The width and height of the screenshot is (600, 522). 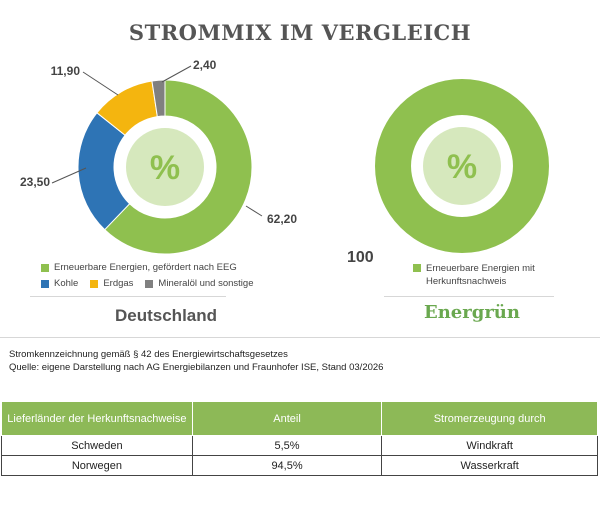 What do you see at coordinates (472, 312) in the screenshot?
I see `caption-energruen: Energrün` at bounding box center [472, 312].